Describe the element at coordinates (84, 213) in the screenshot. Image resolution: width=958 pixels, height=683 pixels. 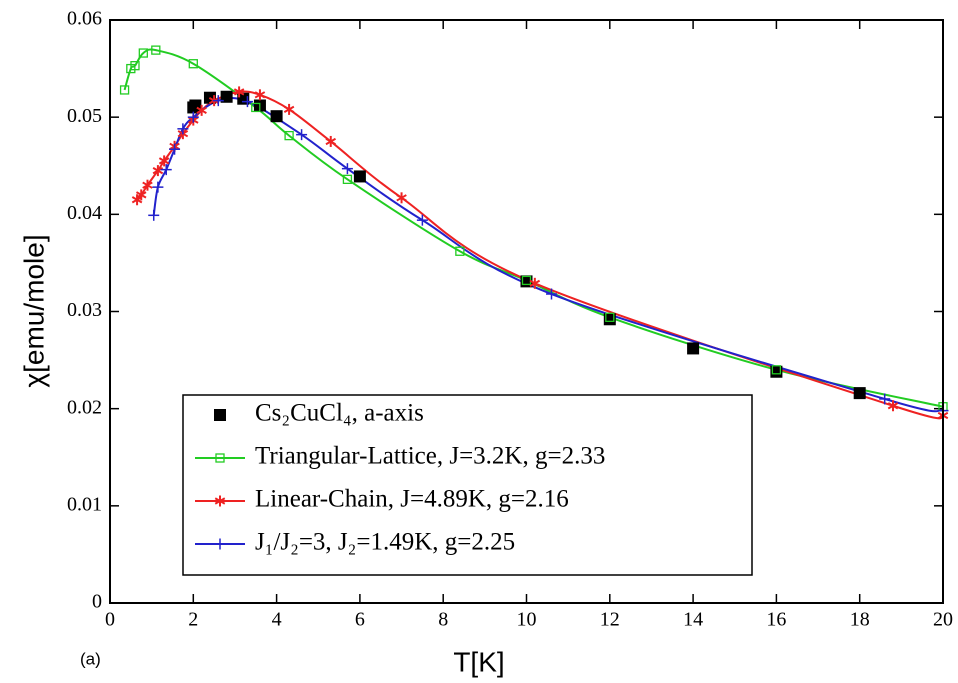
I see `y-tick-label: 0.04` at that location.